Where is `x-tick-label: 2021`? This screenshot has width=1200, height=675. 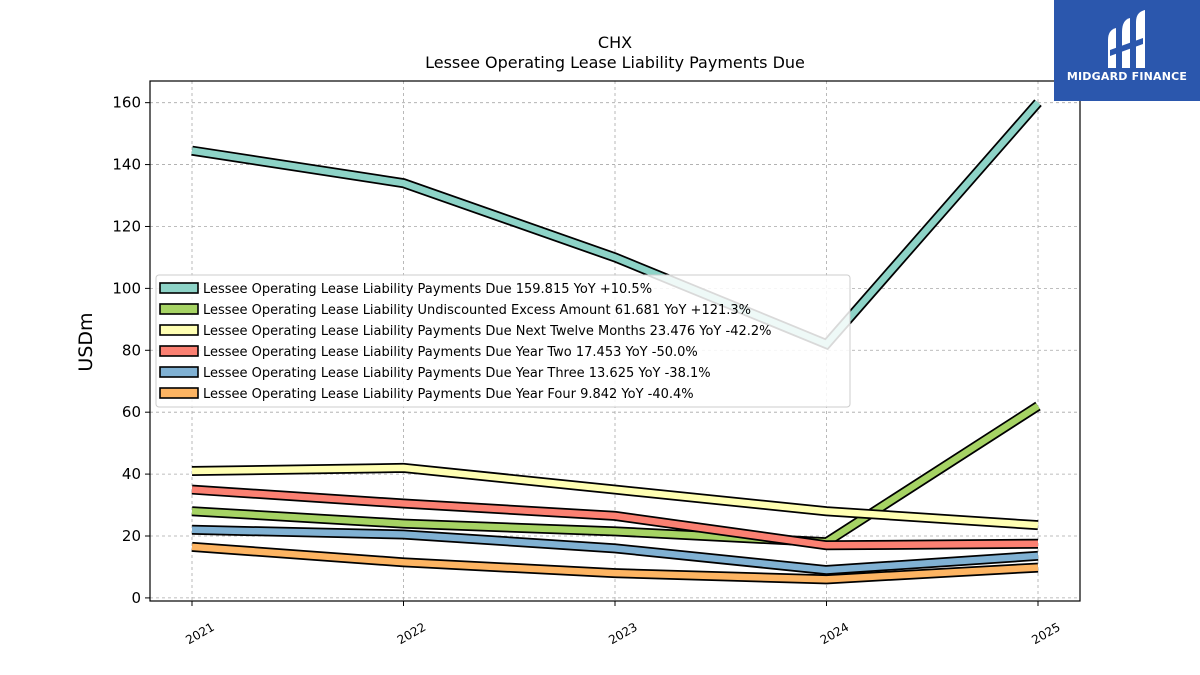 x-tick-label: 2021 is located at coordinates (199, 633).